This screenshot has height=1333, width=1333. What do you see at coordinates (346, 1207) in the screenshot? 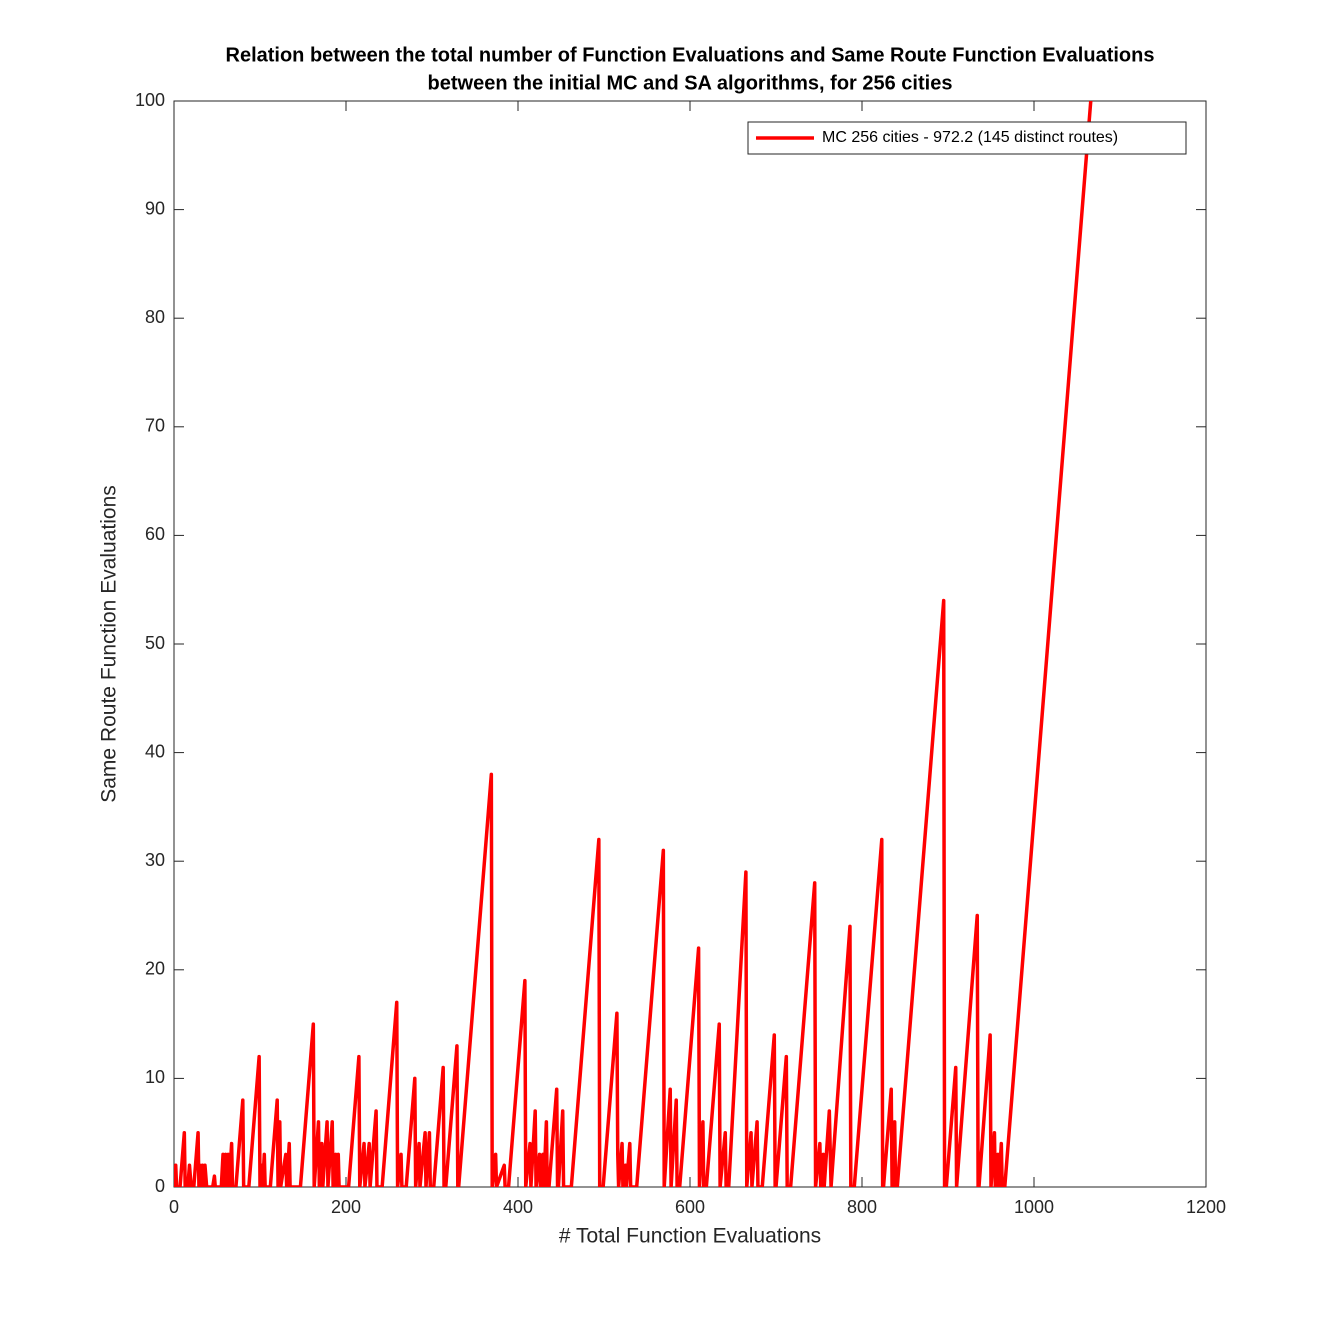
I see `x-tick-label: 200` at bounding box center [346, 1207].